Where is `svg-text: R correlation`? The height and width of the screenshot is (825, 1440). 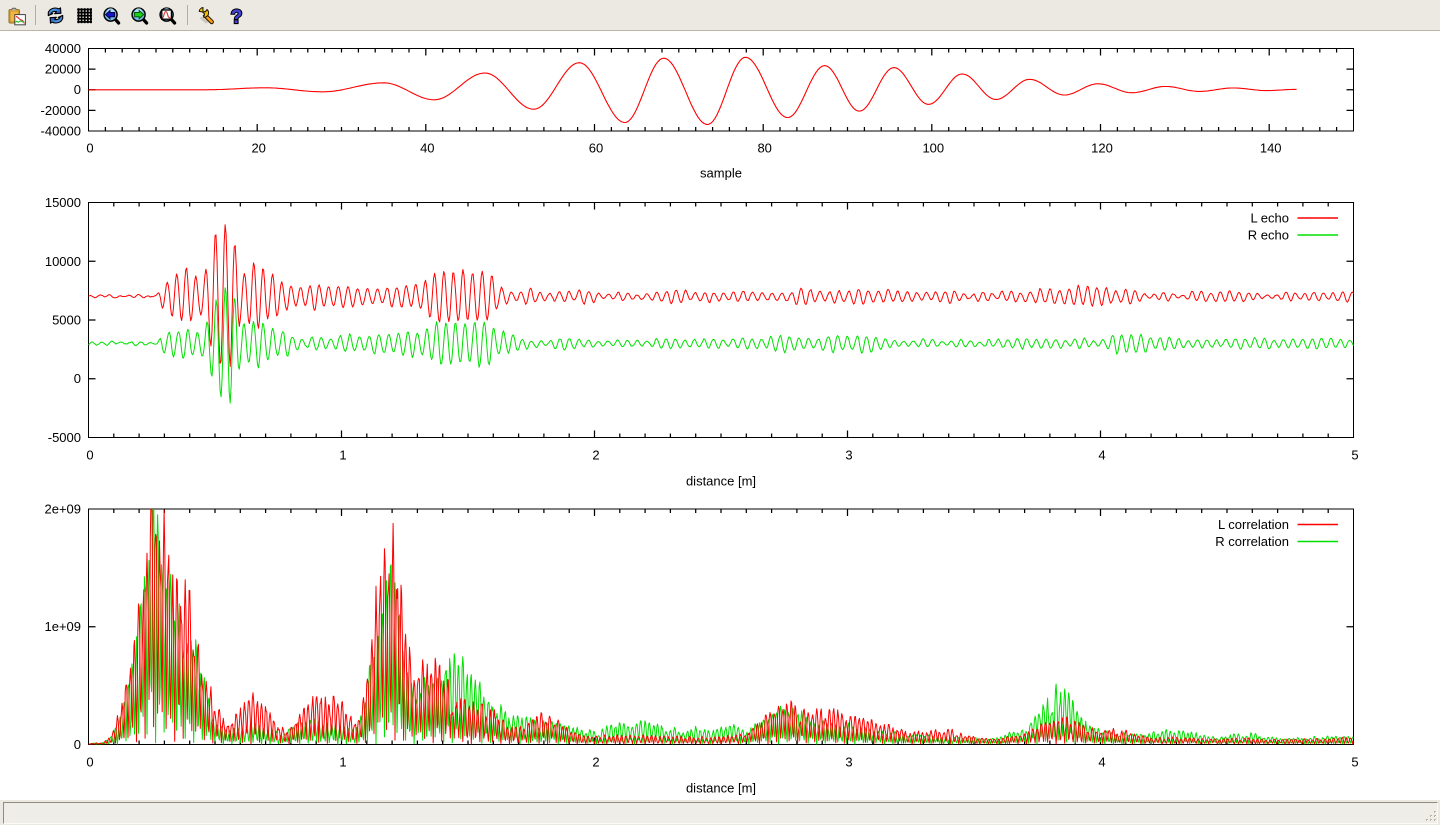
svg-text: R correlation is located at coordinates (1252, 541).